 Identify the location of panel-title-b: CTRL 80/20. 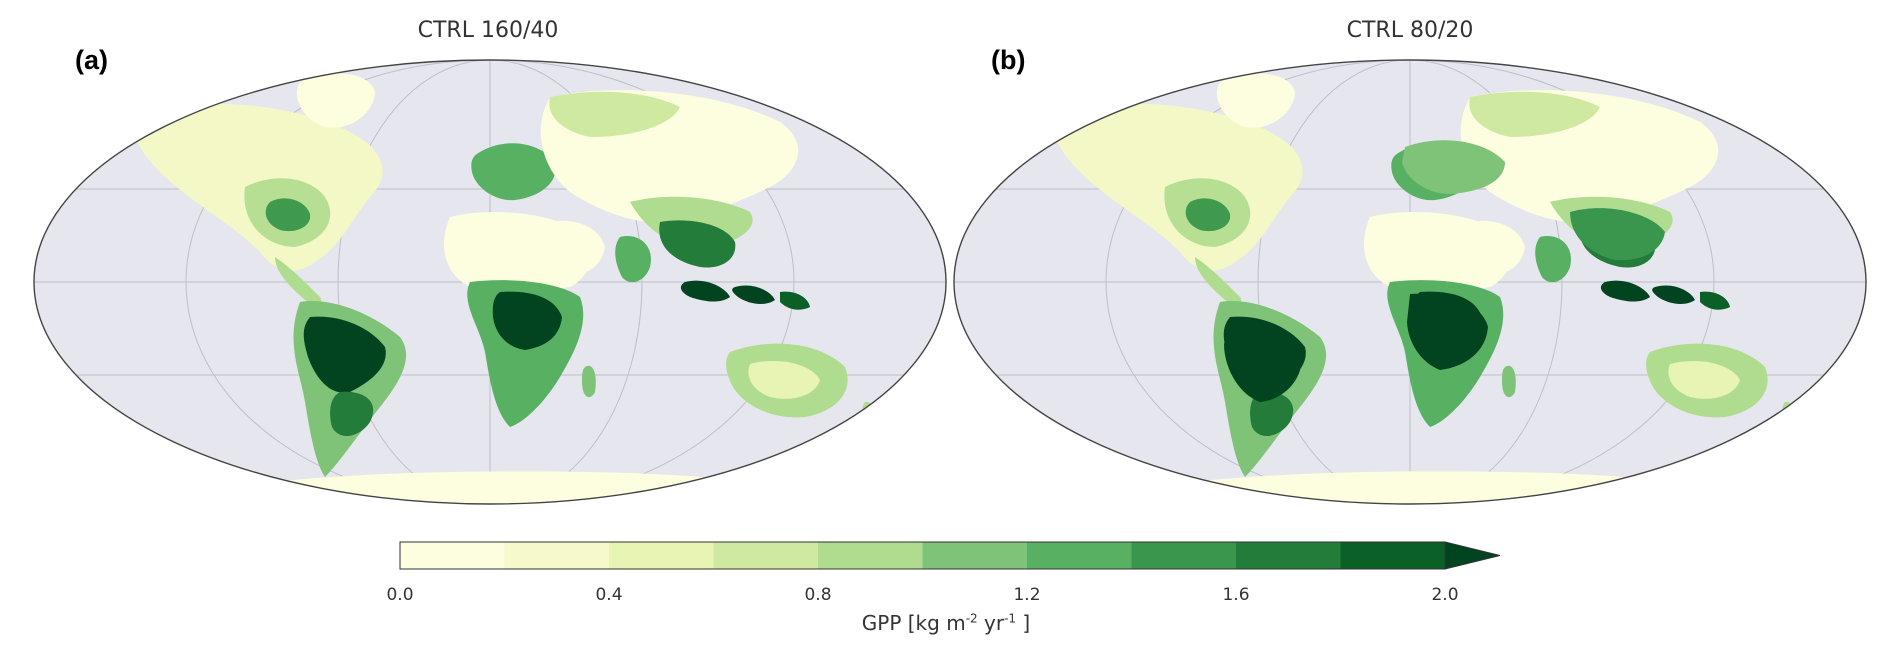
(1410, 30).